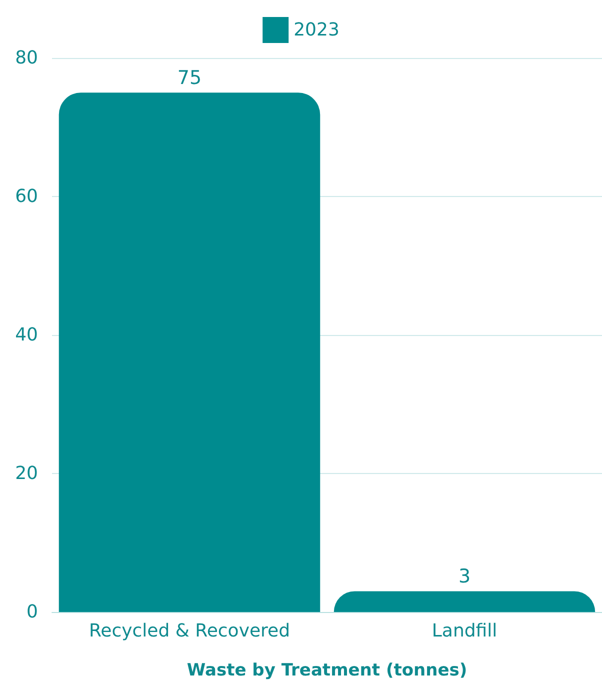 The image size is (602, 684). What do you see at coordinates (464, 577) in the screenshot?
I see `data-label: 3` at bounding box center [464, 577].